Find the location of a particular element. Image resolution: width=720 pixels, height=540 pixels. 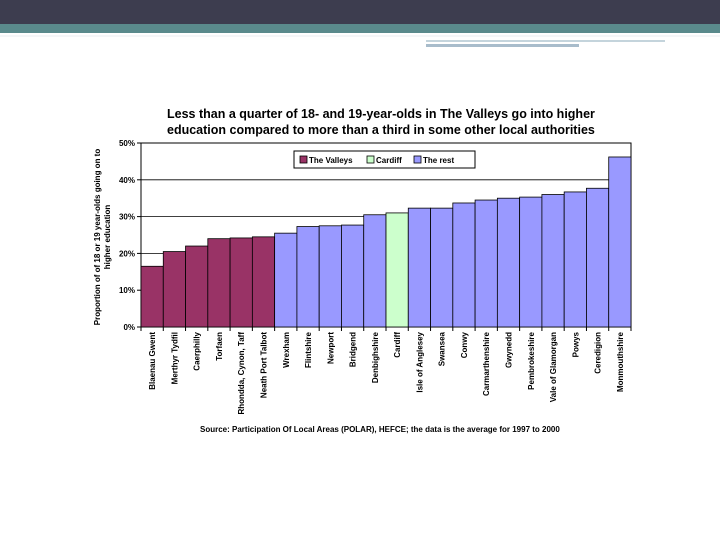

x-tick-label: Monmouthshire is located at coordinates (620, 361).